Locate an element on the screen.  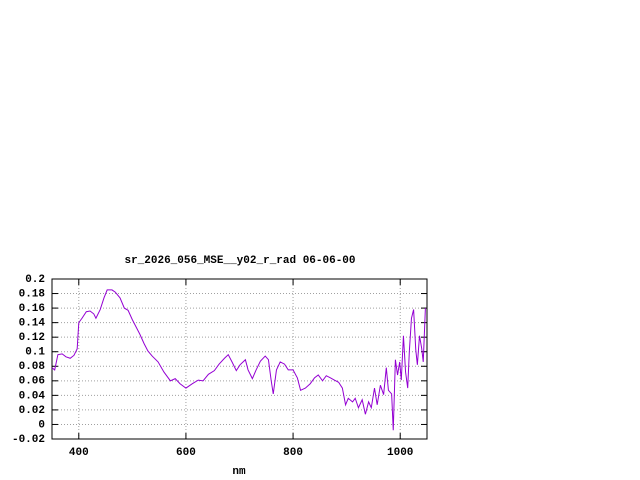
y-tick-label: 0.14 is located at coordinates (32, 324).